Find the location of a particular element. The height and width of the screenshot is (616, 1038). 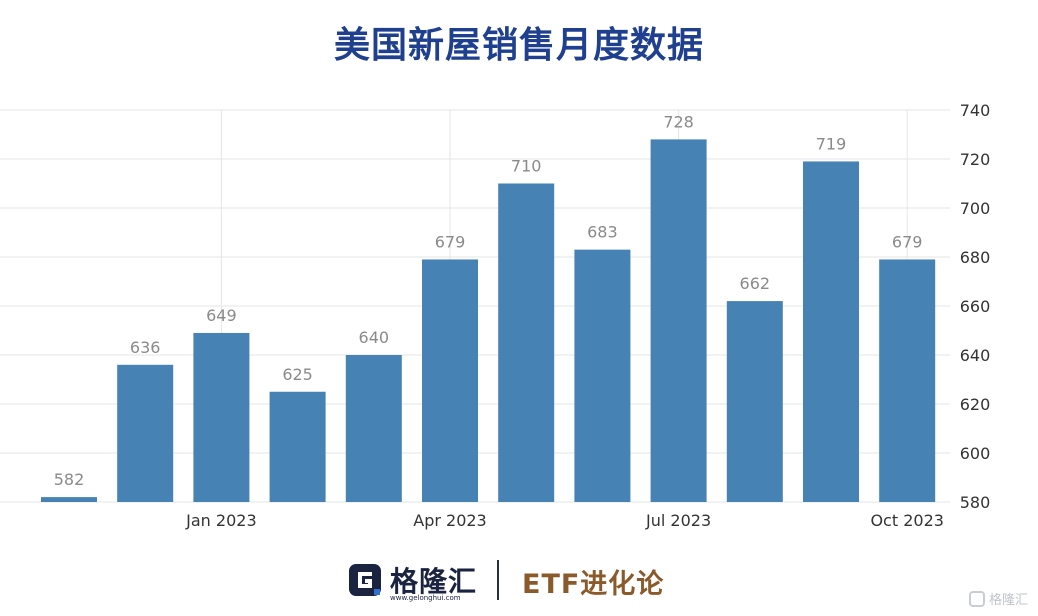

x-tick-label: Jan 2023 is located at coordinates (220, 520).